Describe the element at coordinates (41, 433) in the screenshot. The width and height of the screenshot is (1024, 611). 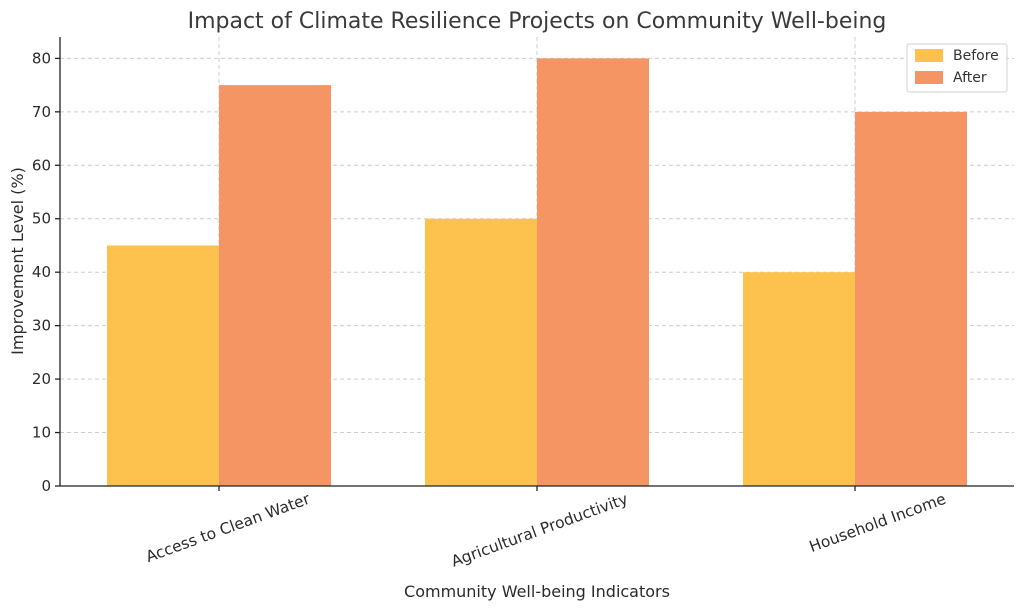
I see `y-tick-label: 10` at that location.